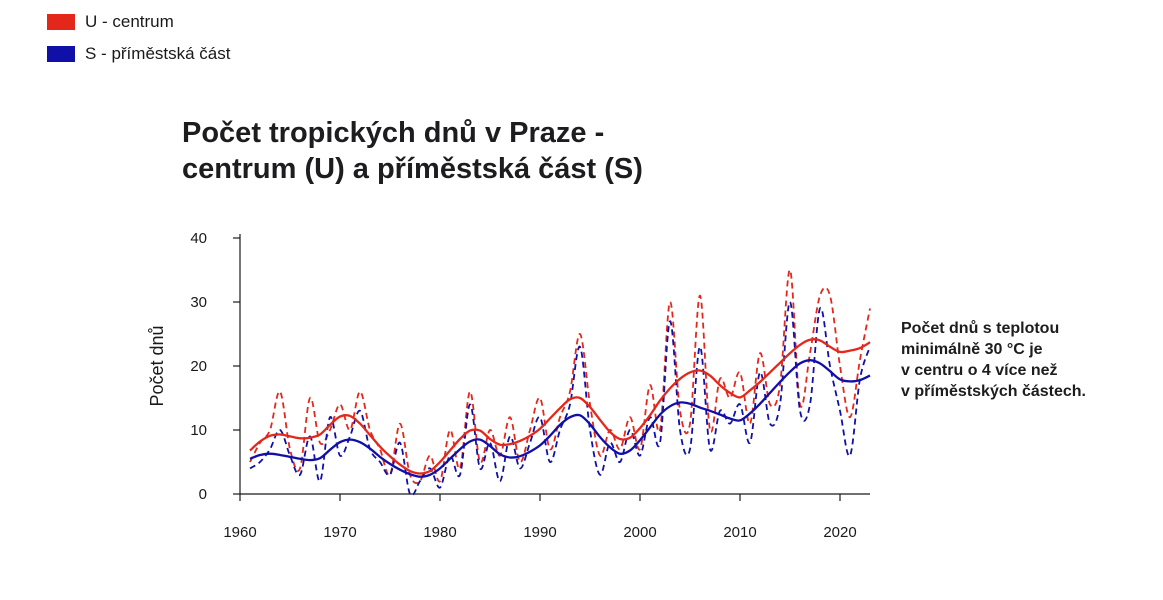 The width and height of the screenshot is (1163, 600). What do you see at coordinates (412, 169) in the screenshot?
I see `chart-title-line-2: centrum (U) a příměstská část (S)` at bounding box center [412, 169].